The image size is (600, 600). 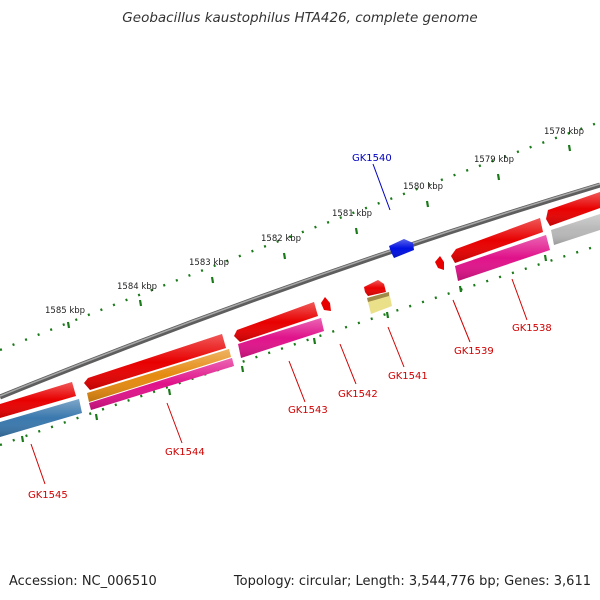 I want to click on accession-text: Accession: NC_006510, so click(x=83, y=581).